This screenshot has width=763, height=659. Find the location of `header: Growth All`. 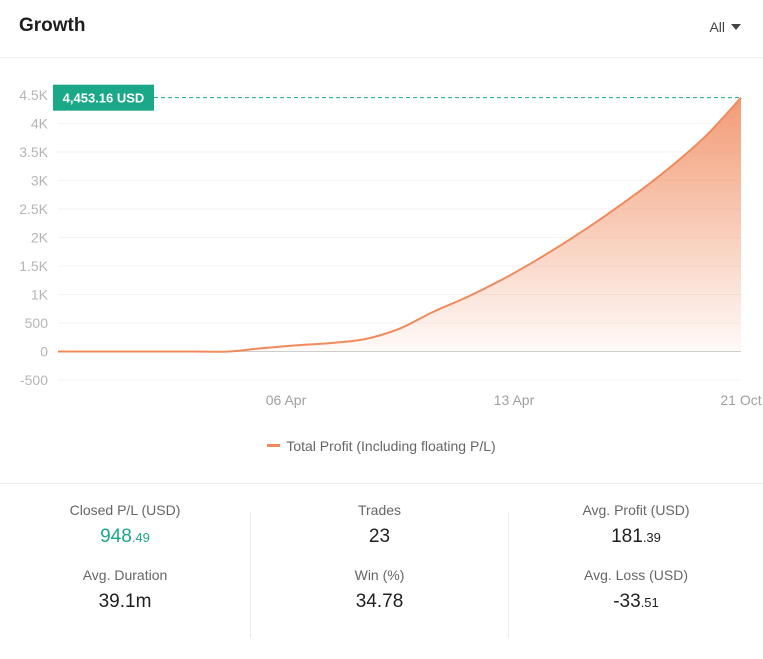

header: Growth All is located at coordinates (381, 29).